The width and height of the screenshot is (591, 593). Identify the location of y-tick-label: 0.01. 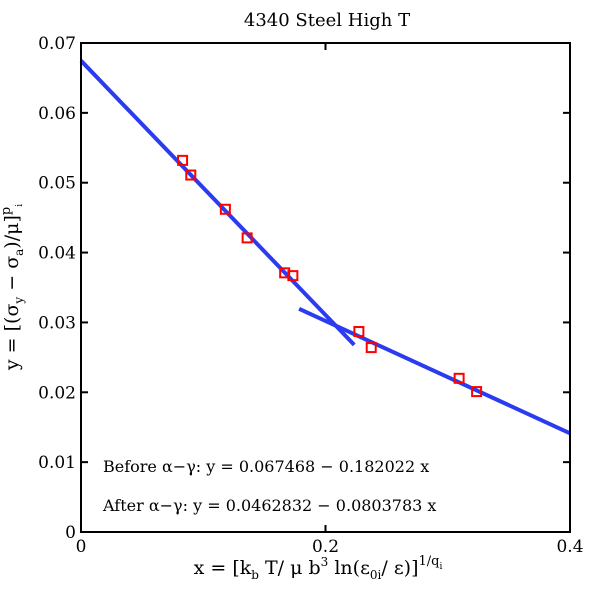
(57, 463).